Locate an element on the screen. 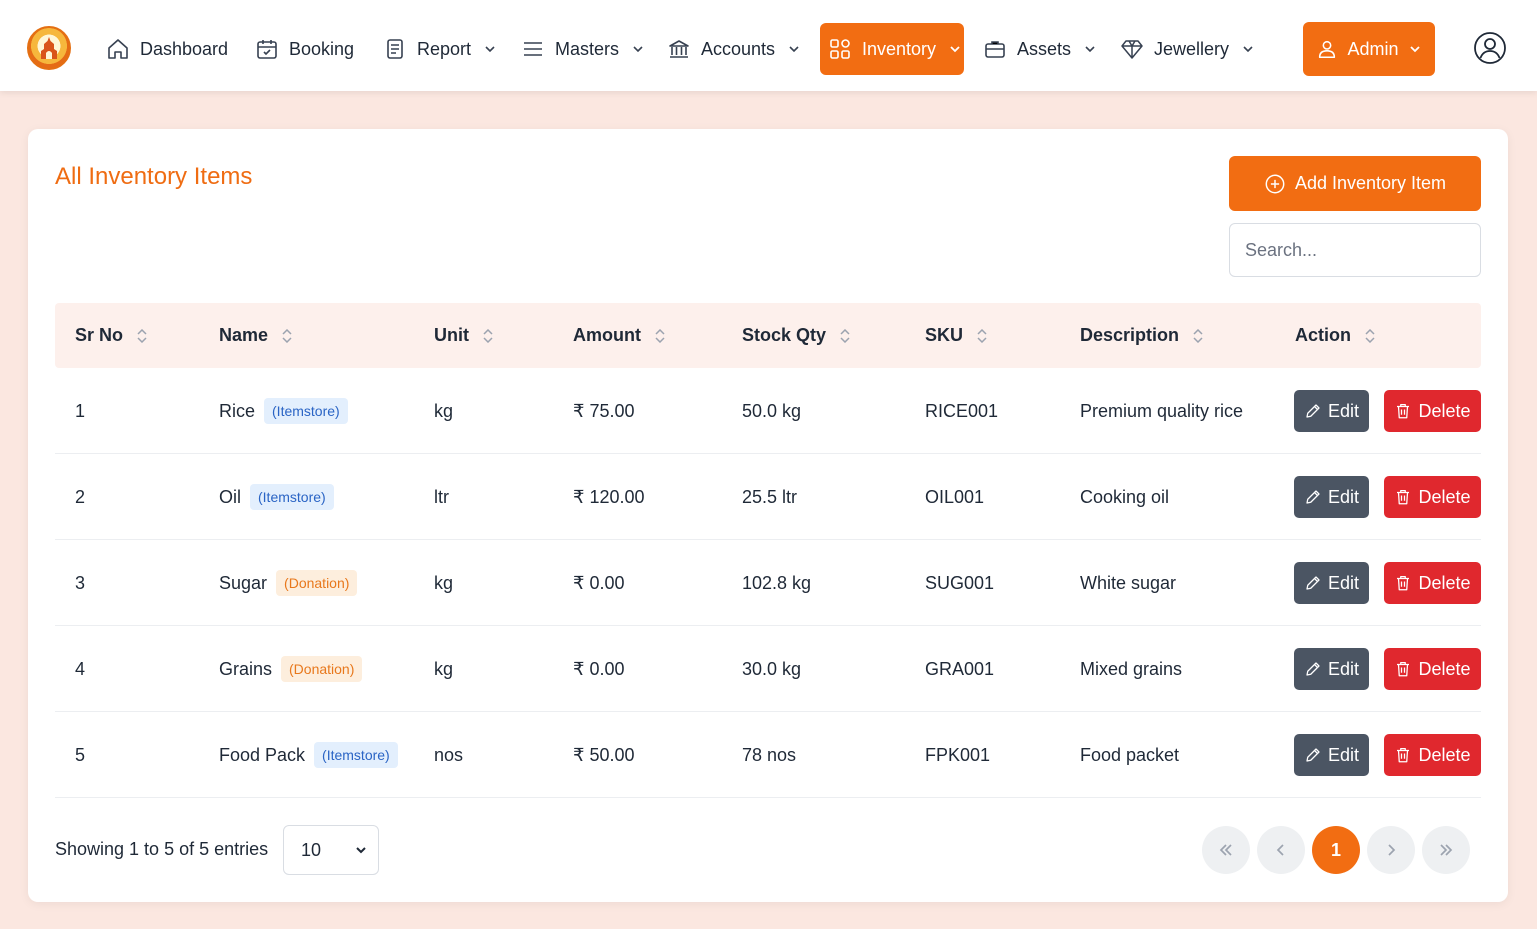 Image resolution: width=1537 pixels, height=929 pixels. nav-assets: Assets is located at coordinates (1040, 49).